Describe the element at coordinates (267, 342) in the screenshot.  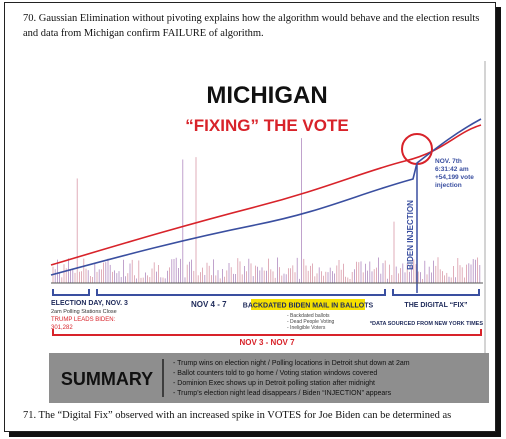
I see `range-label: NOV 3 - NOV 7` at that location.